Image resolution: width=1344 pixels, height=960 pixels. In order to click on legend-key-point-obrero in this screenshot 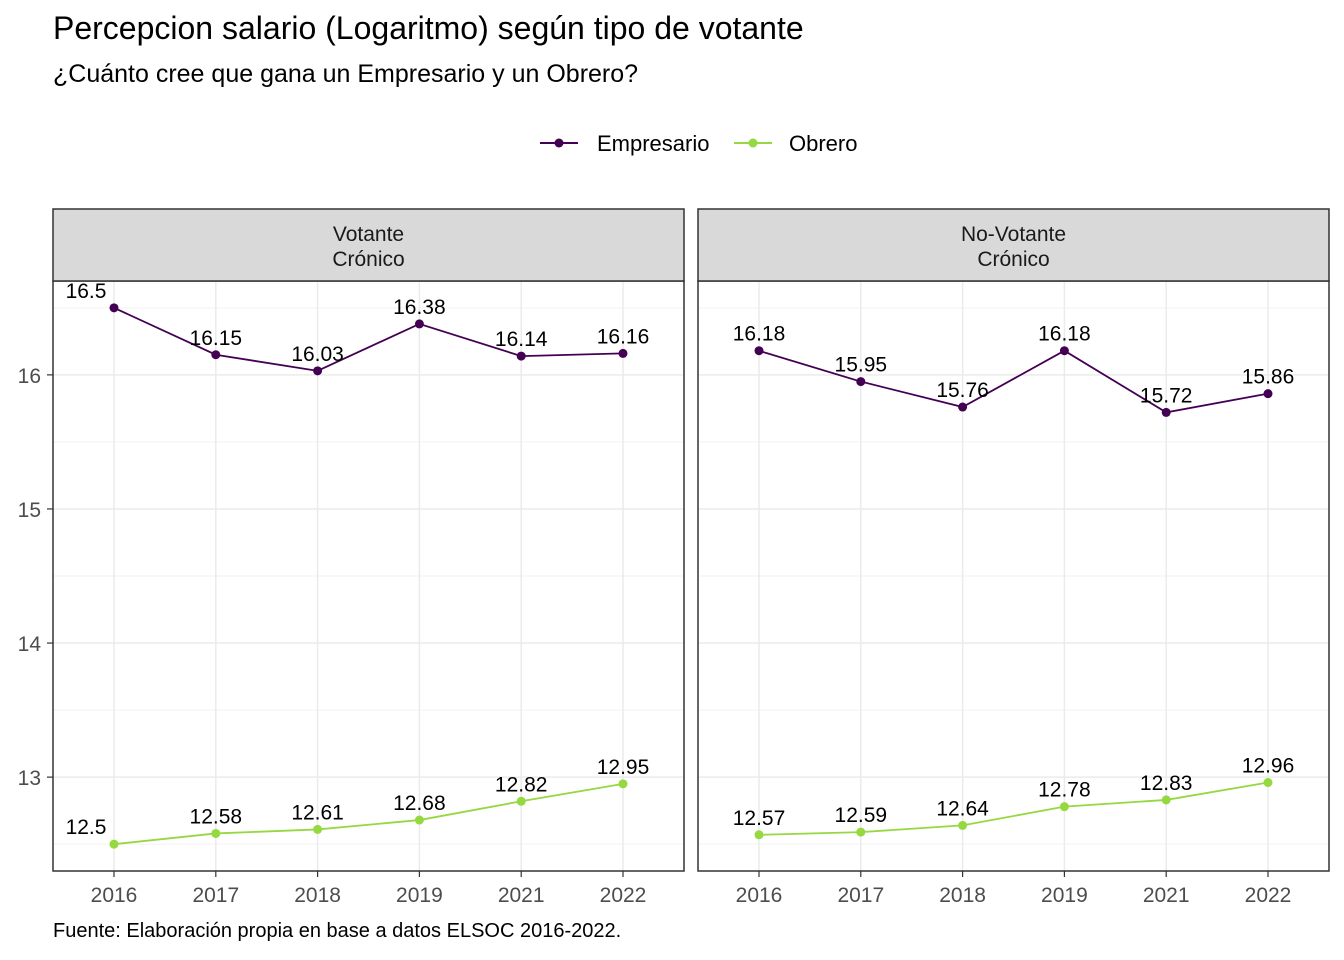, I will do `click(753, 143)`.